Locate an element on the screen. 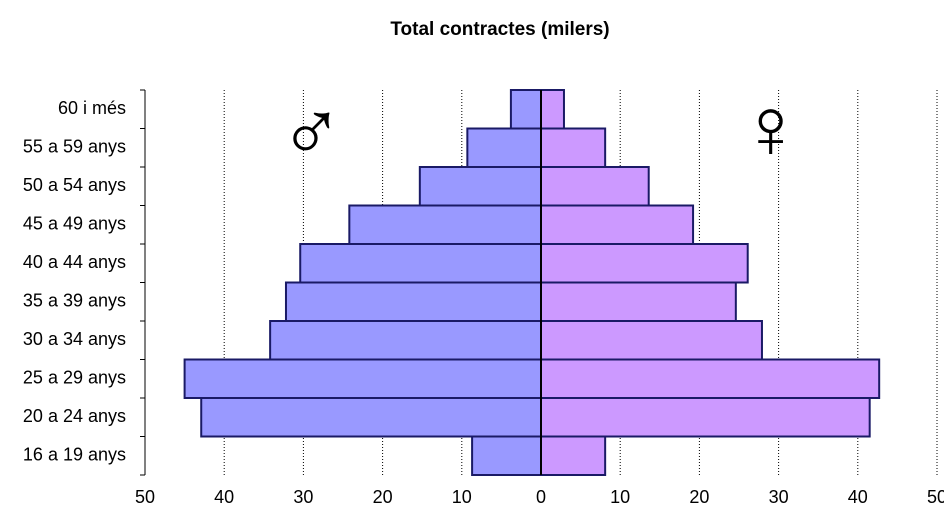 This screenshot has height=515, width=944. y-tick-label: 20 a 24 anys is located at coordinates (74, 416).